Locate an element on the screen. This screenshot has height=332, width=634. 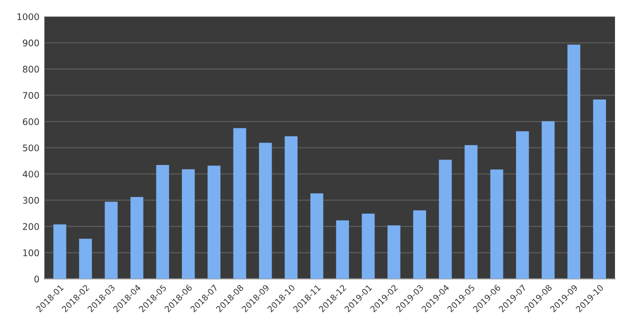
y-tick-label: 800 is located at coordinates (30, 69).